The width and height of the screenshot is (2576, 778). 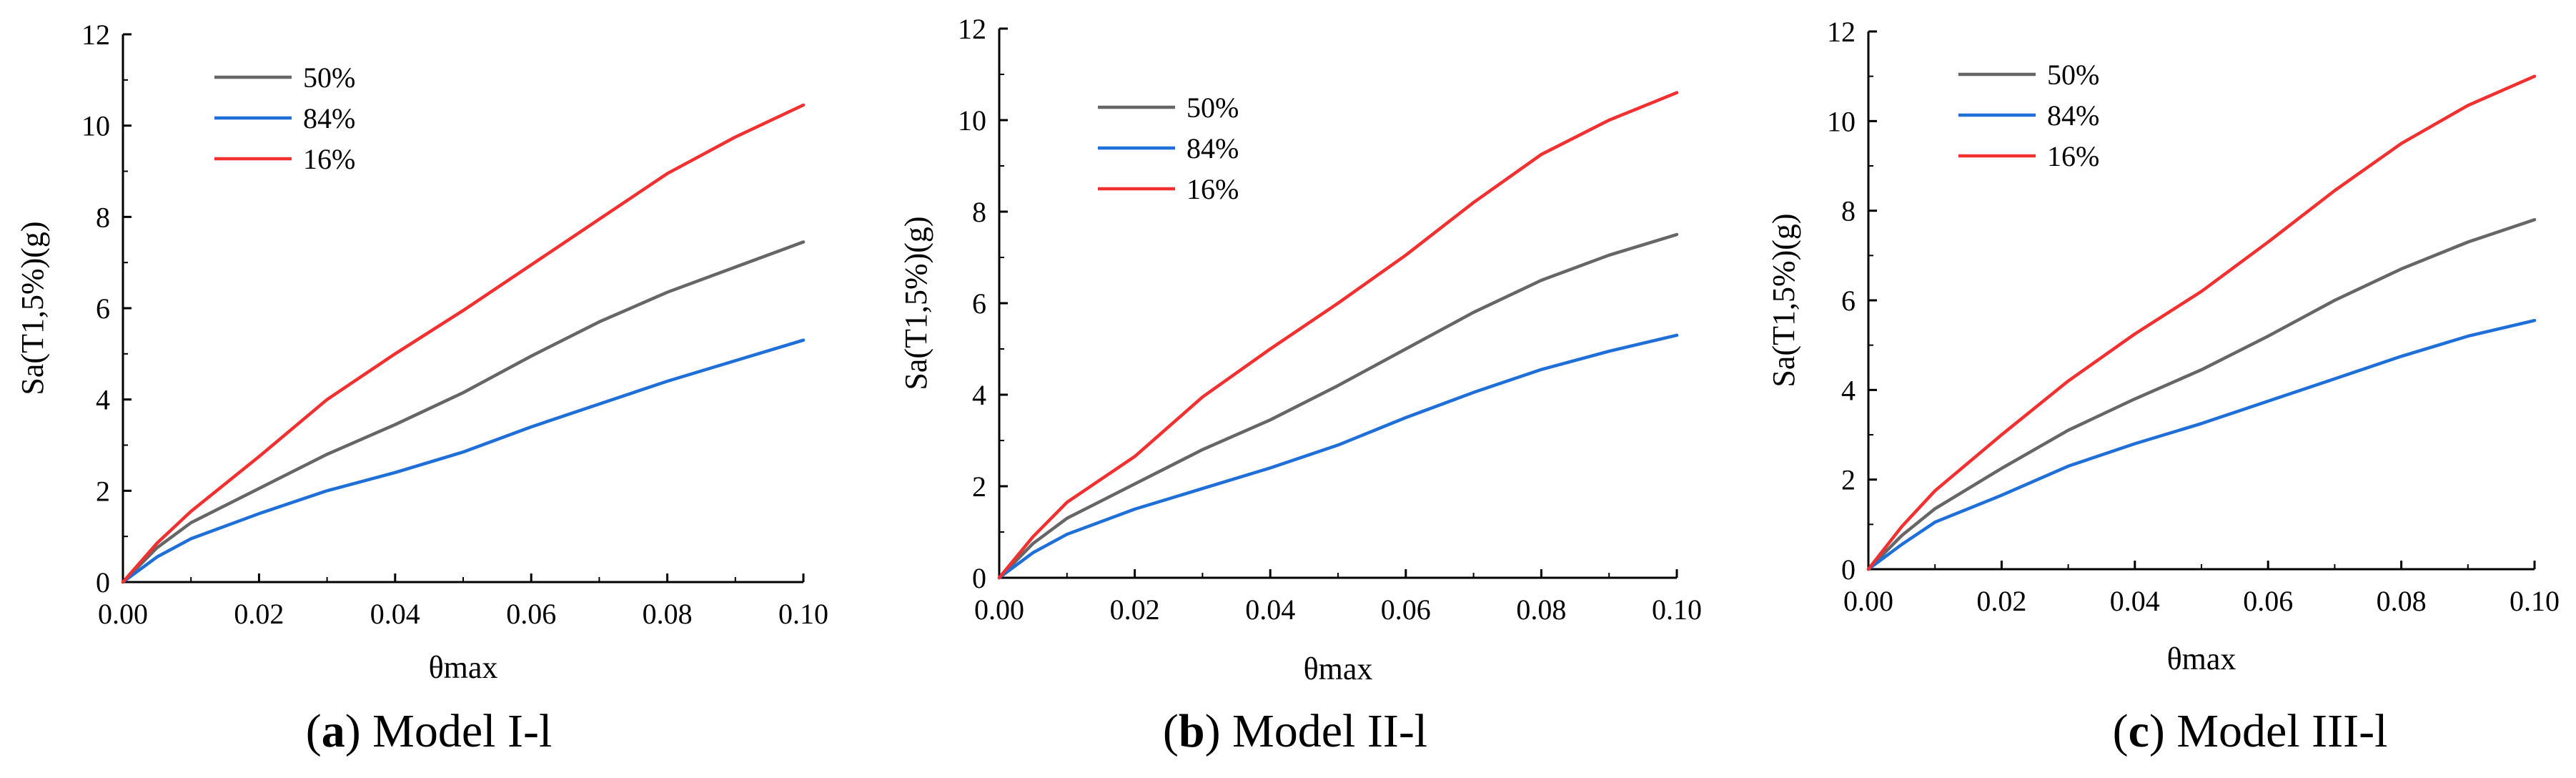 What do you see at coordinates (395, 614) in the screenshot?
I see `chart-a-x-tick-label: 0.04` at bounding box center [395, 614].